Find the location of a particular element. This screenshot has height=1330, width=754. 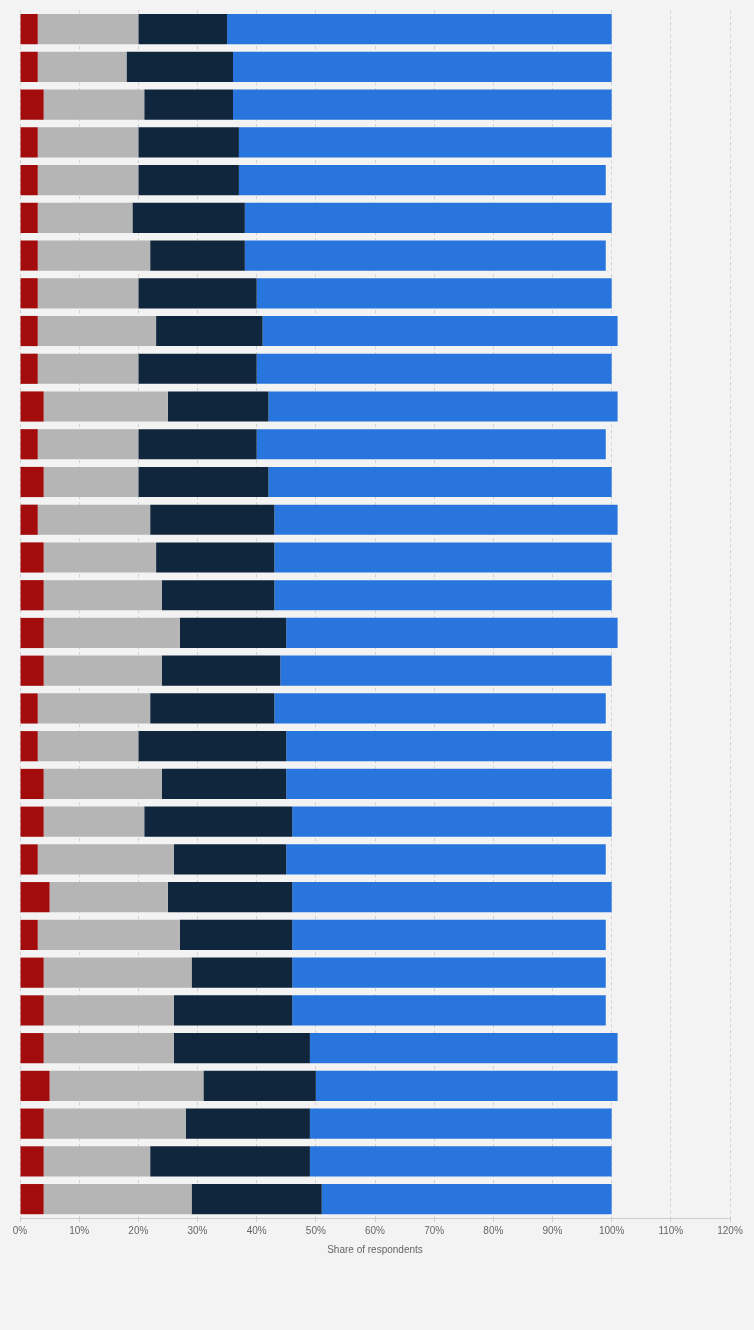

x-tick-label: 60% is located at coordinates (375, 1230).